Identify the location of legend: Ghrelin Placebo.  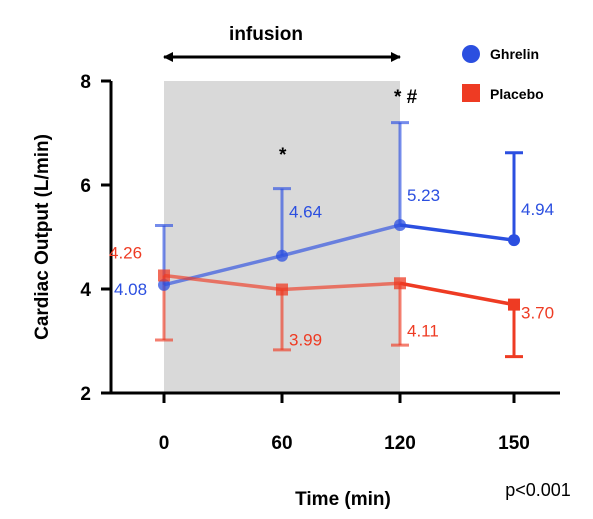
(503, 73).